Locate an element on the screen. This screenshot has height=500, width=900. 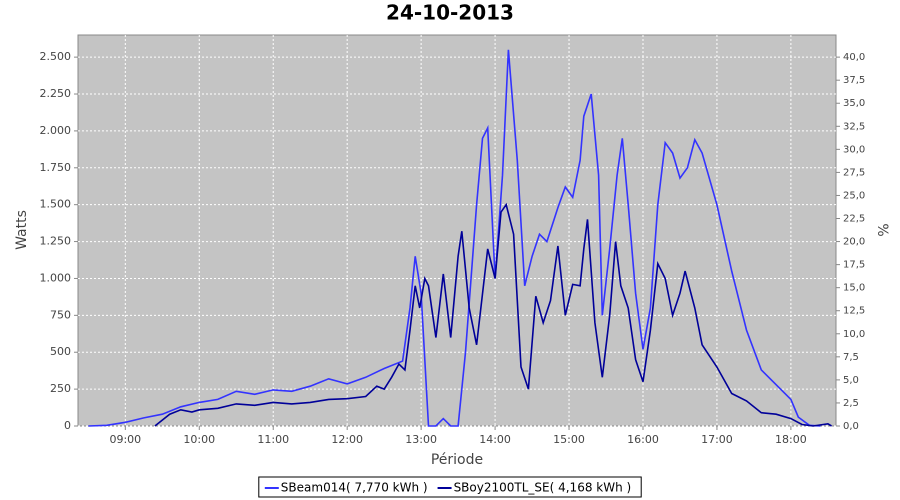
y2-tick-label: 35,0 is located at coordinates (854, 103).